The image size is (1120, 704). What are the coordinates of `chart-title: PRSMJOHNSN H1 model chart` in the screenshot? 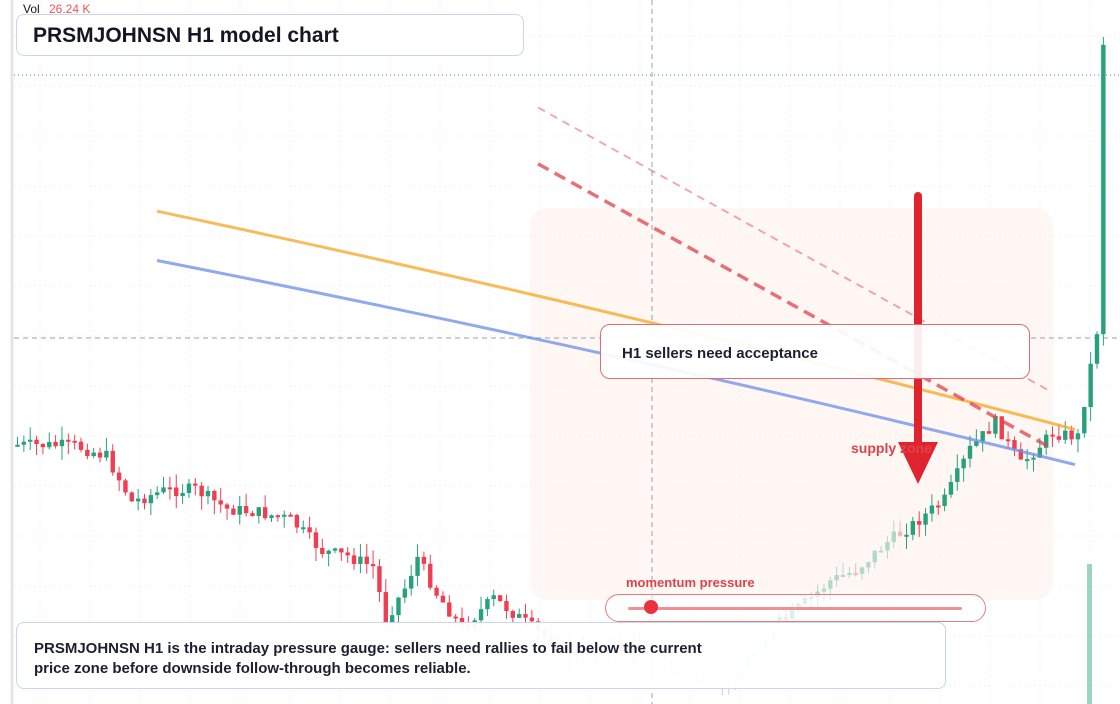 It's located at (186, 35).